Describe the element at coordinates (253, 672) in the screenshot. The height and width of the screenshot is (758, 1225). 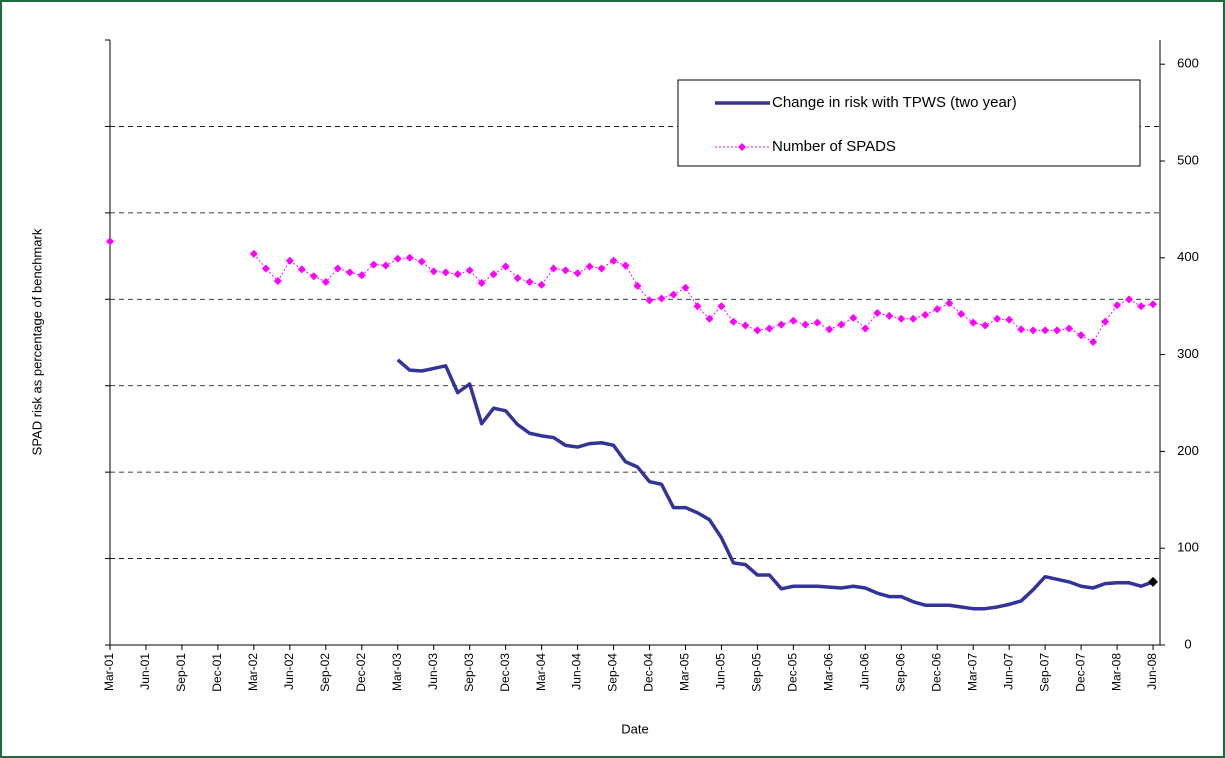
I see `x-tick-label: Mar-02` at that location.